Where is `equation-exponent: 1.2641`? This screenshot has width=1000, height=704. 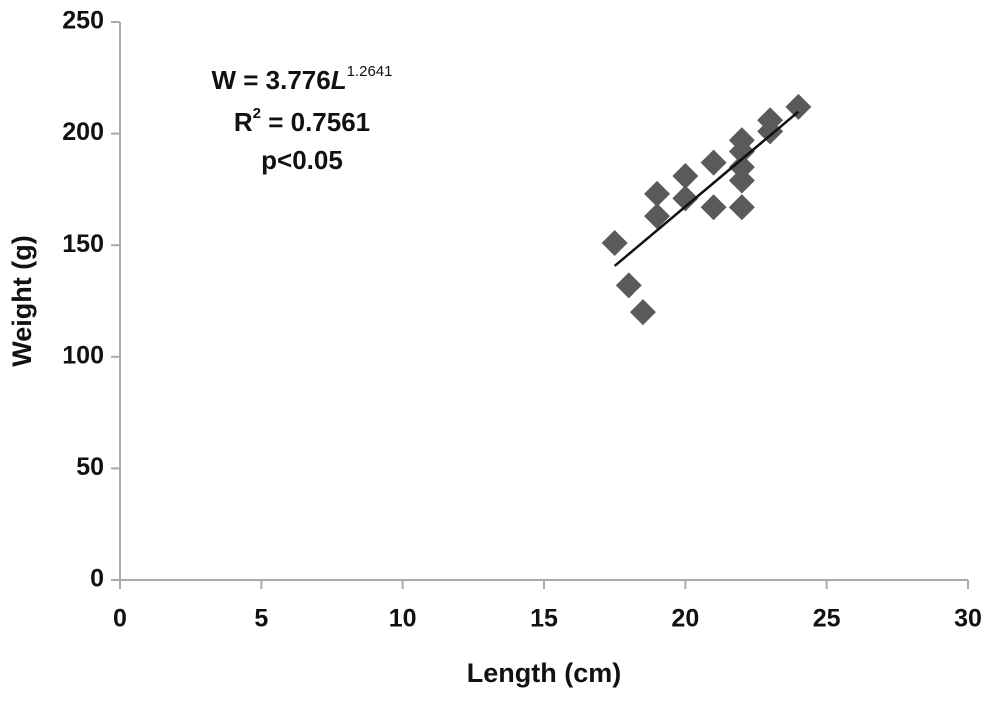
equation-exponent: 1.2641 is located at coordinates (370, 71).